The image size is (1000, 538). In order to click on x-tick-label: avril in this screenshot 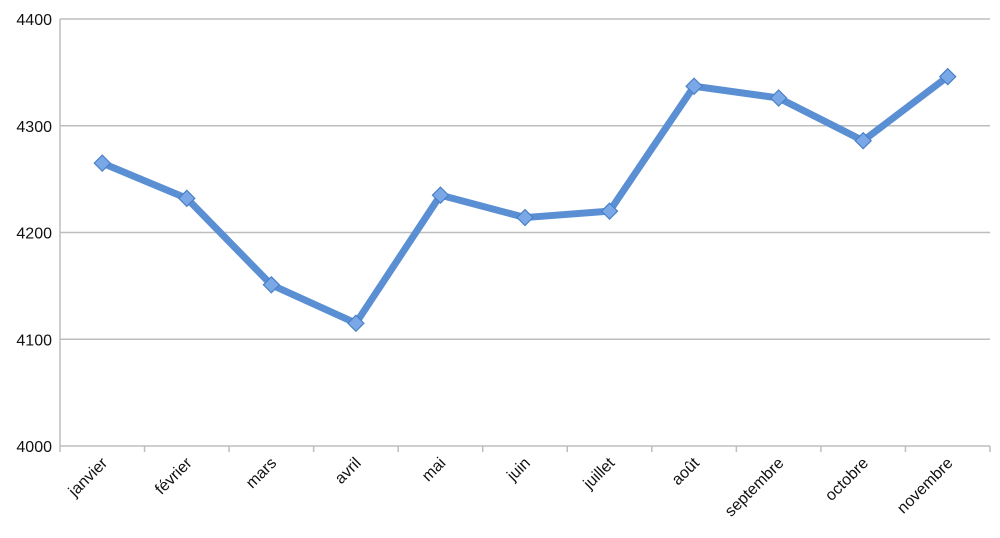, I will do `click(348, 471)`.